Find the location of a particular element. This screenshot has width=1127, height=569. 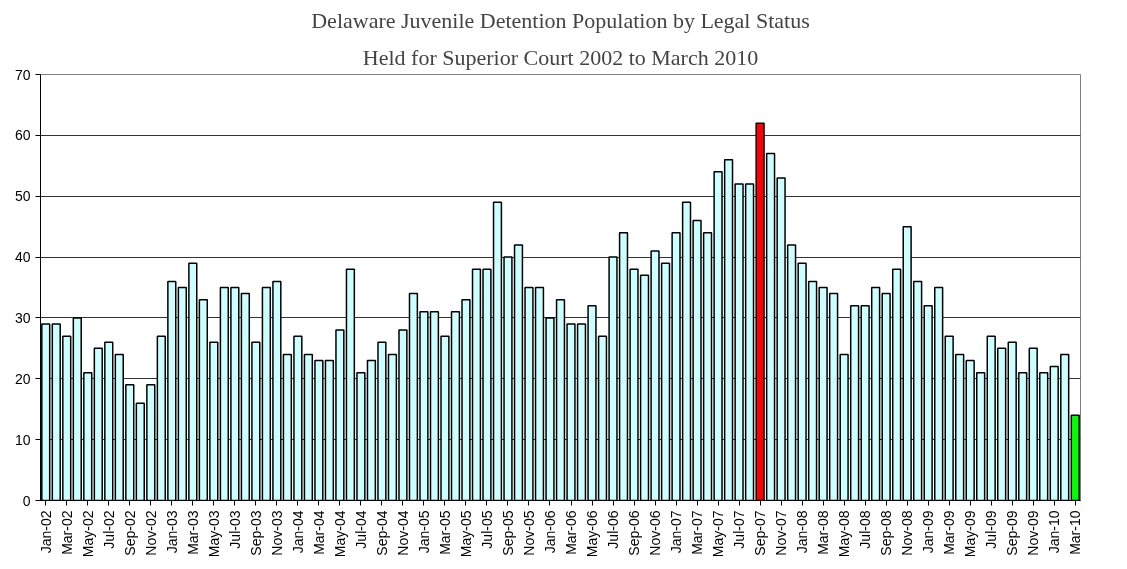

x-tick-label: Nov-08 is located at coordinates (907, 533).